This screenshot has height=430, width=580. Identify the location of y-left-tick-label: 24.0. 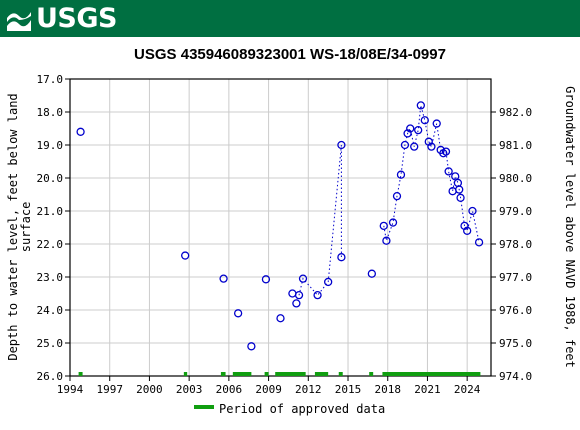
(50, 310).